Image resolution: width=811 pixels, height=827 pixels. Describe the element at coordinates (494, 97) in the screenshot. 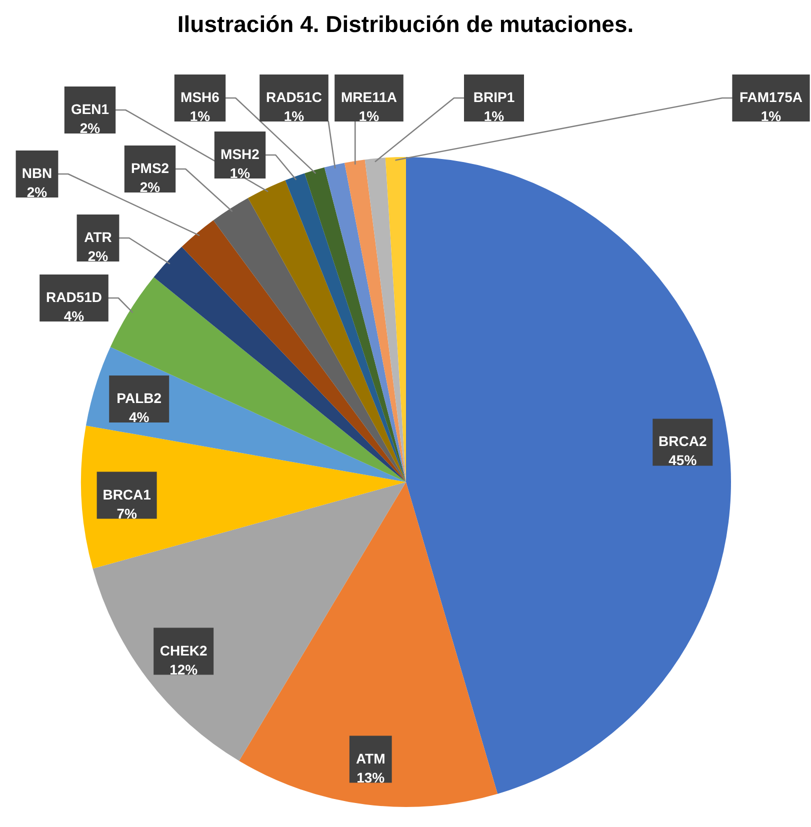

I see `slice-label: BRIP1` at that location.